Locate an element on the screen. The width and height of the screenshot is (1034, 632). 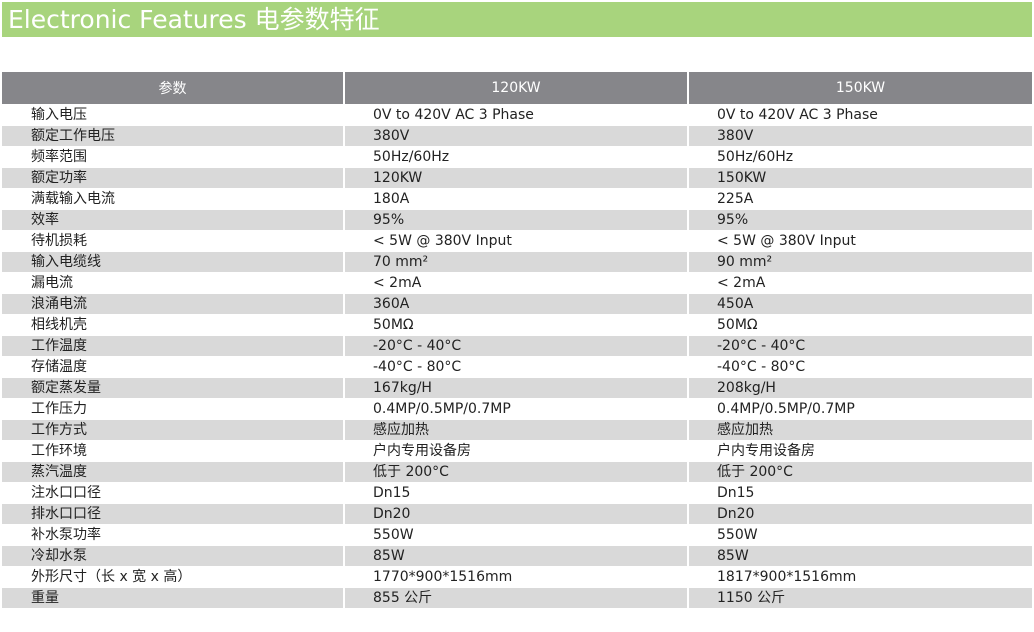
parameter-cell: 额定蒸发量 is located at coordinates (173, 388).